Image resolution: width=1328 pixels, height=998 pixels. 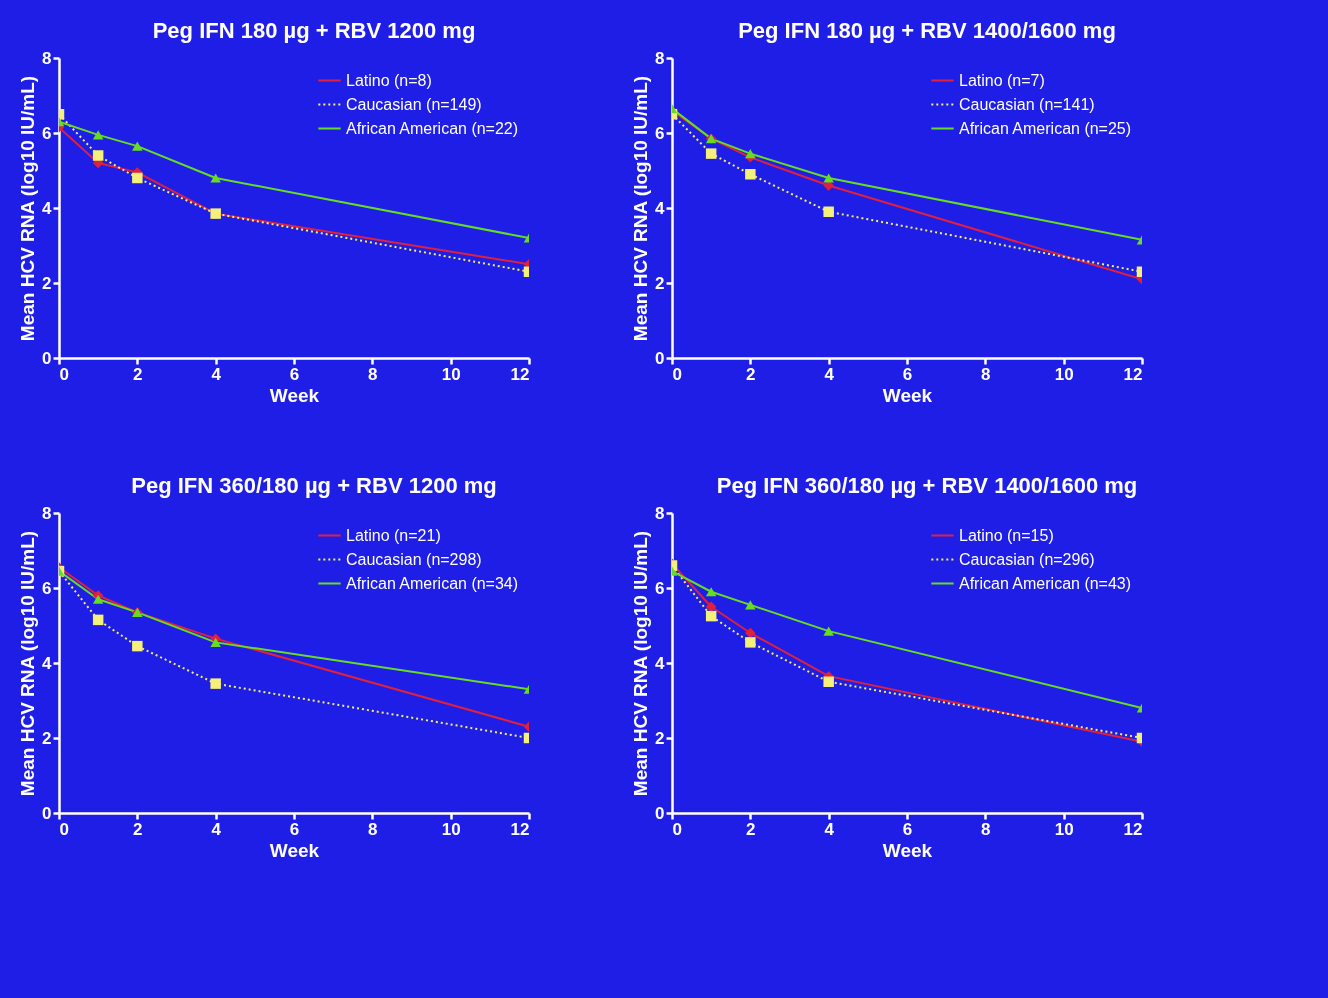 I want to click on legend-label: Caucasian (n=149), so click(x=414, y=104).